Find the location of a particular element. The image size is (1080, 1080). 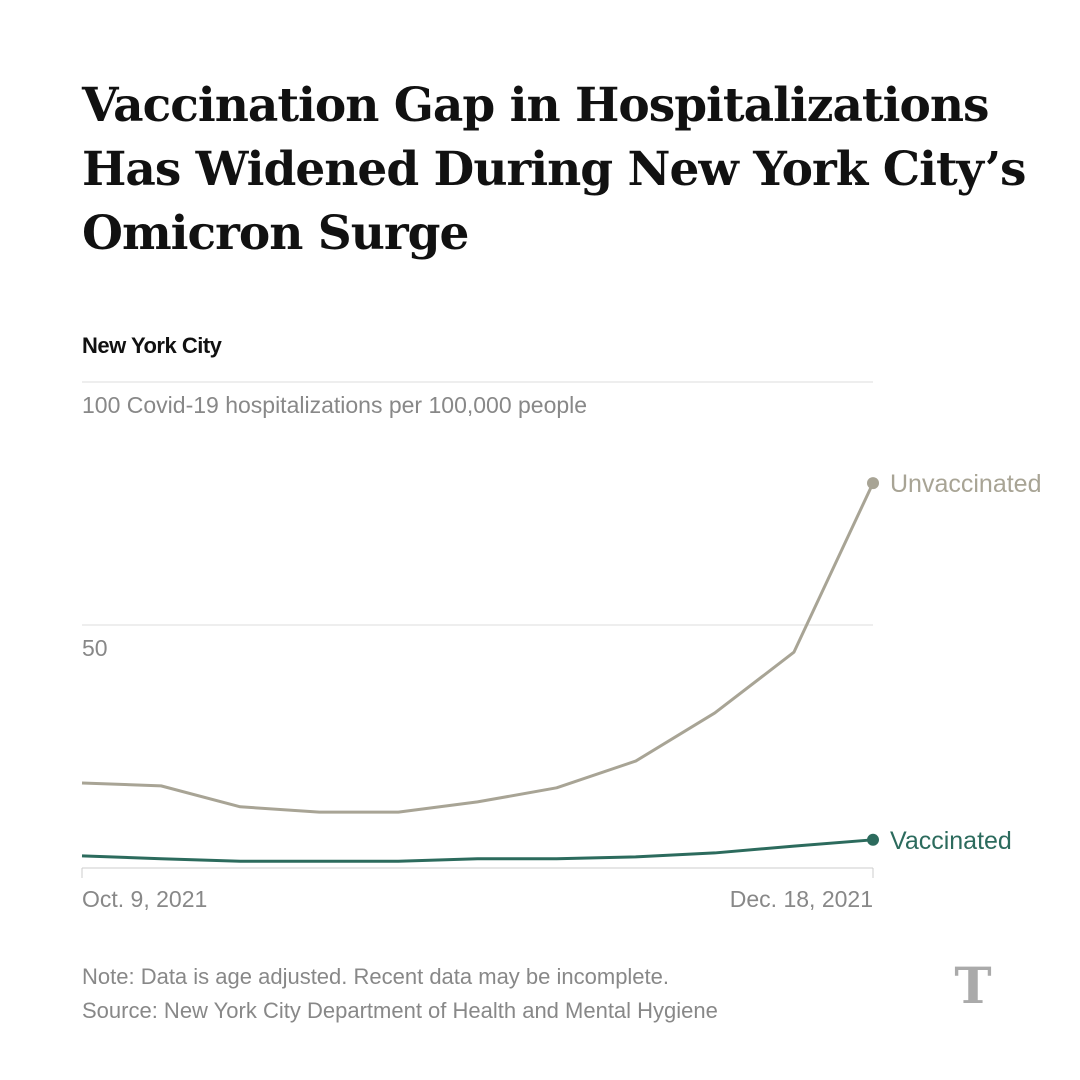

nyt-logo-icon: T is located at coordinates (973, 985).